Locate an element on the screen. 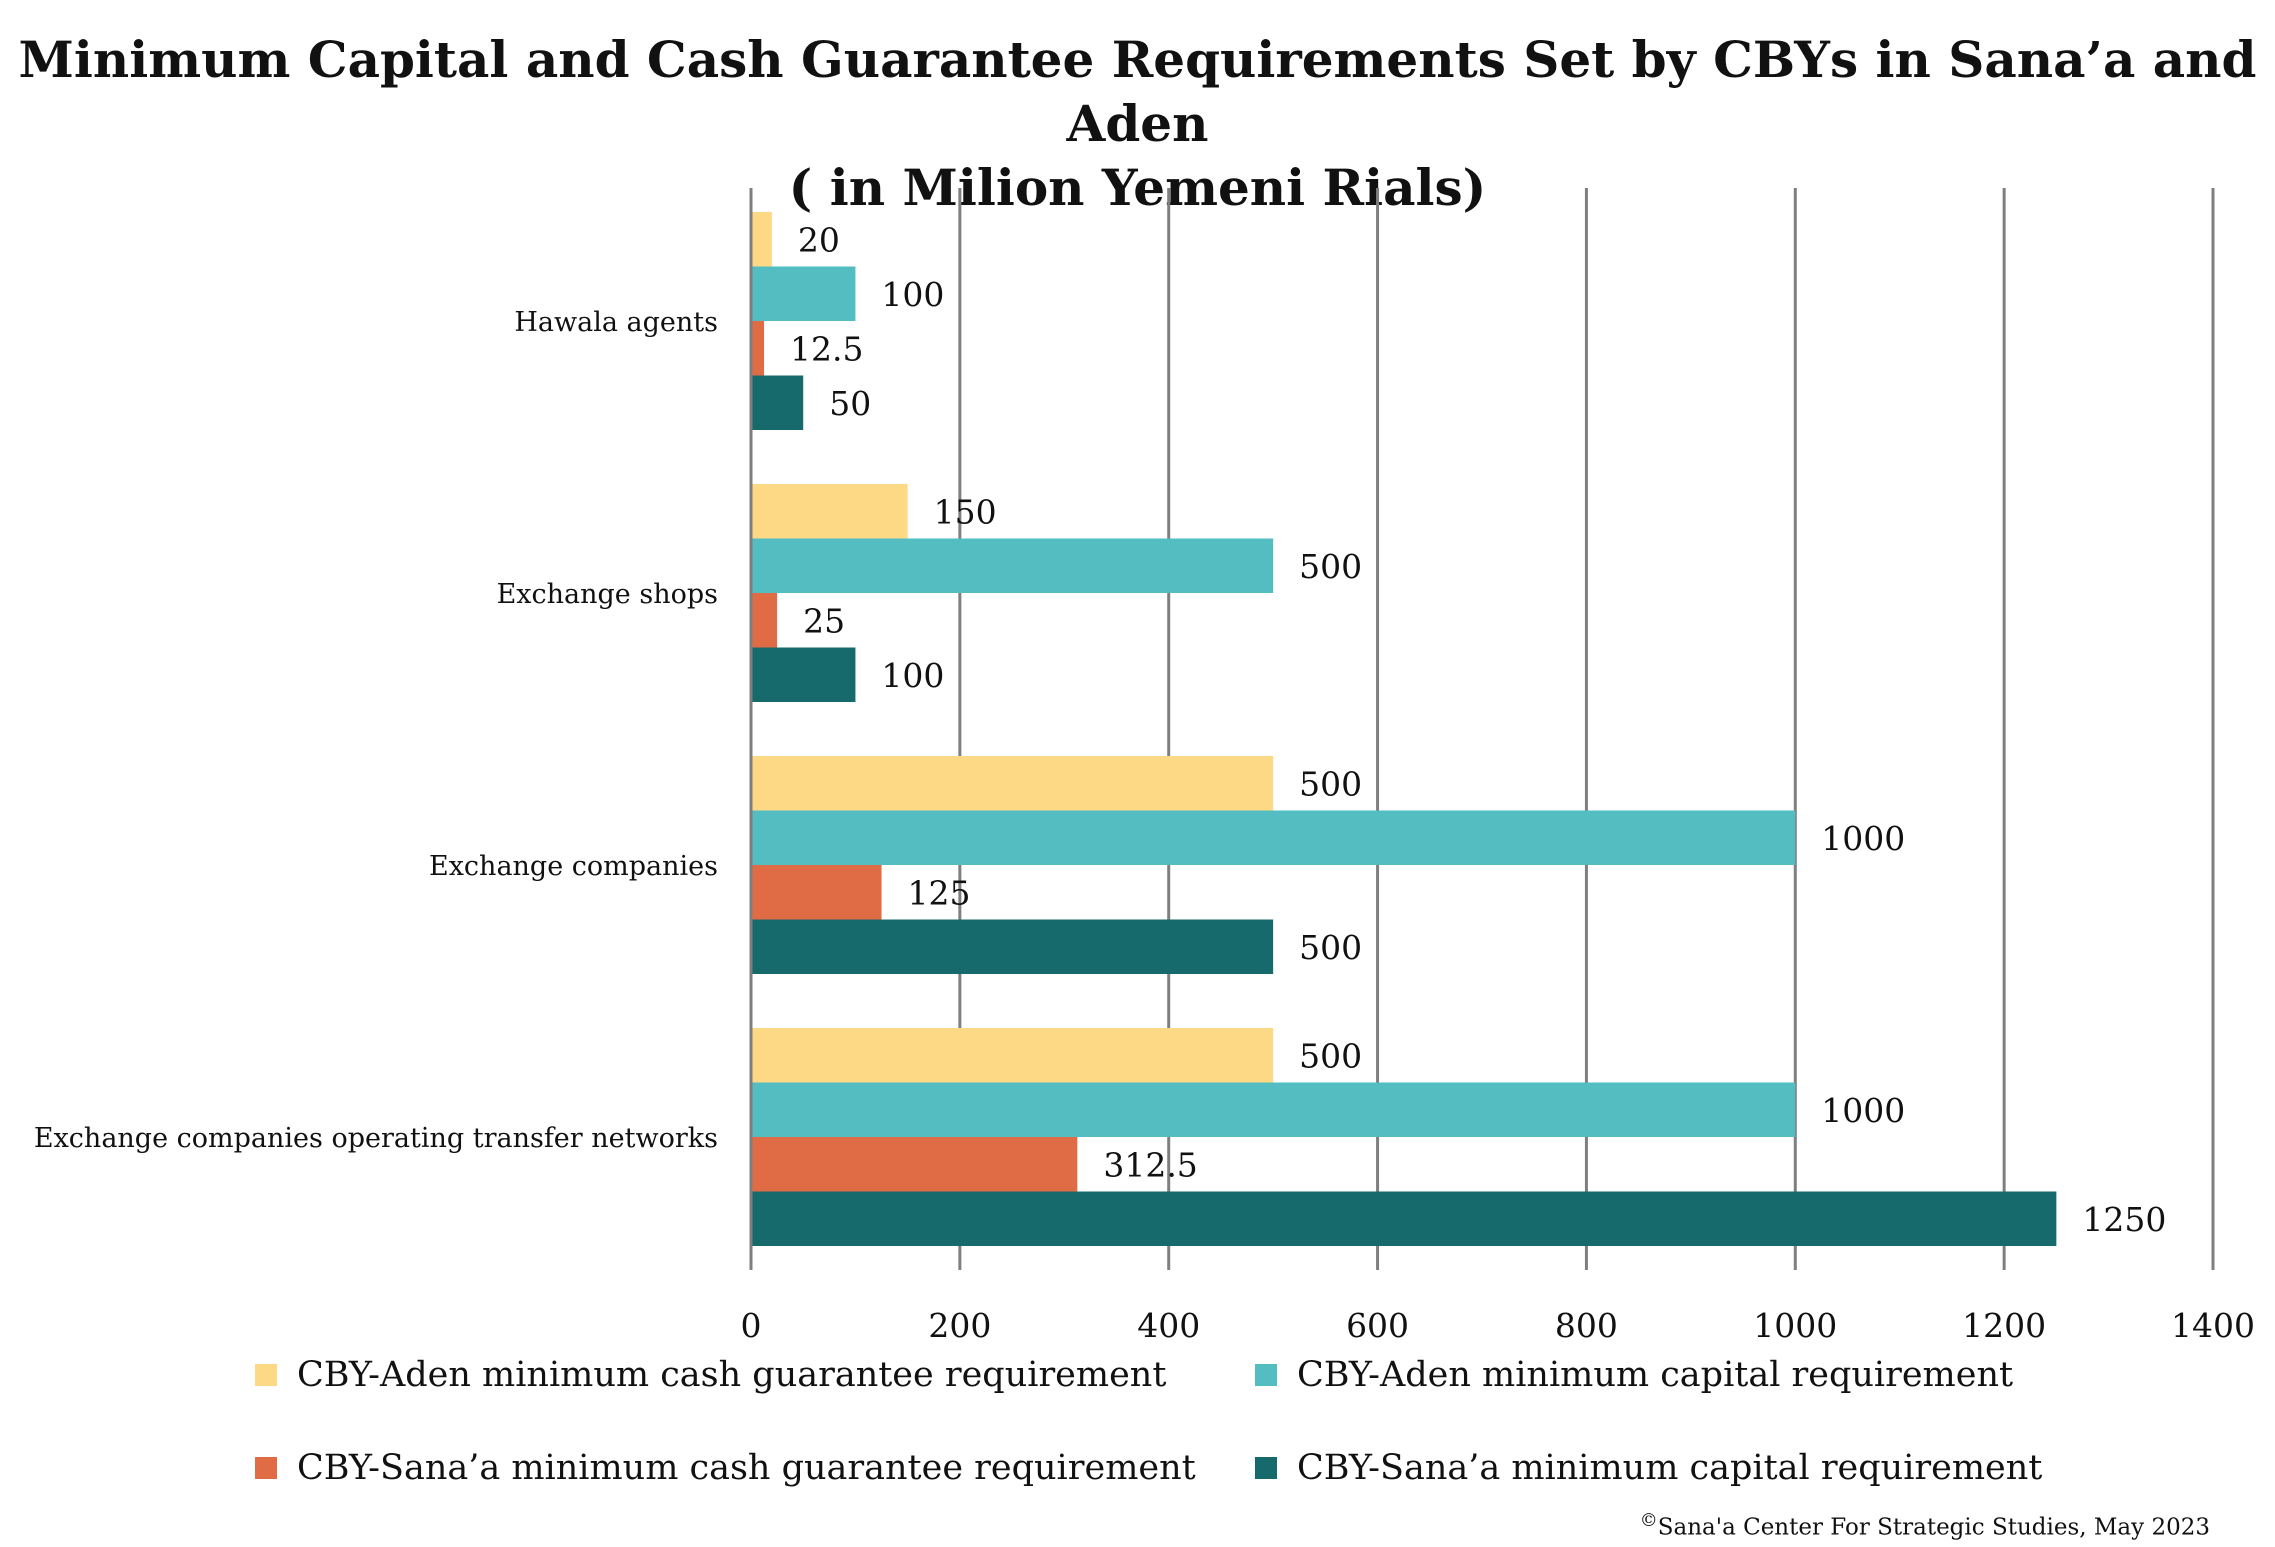 Image resolution: width=2275 pixels, height=1547 pixels. bar-s3-c1 is located at coordinates (758, 348).